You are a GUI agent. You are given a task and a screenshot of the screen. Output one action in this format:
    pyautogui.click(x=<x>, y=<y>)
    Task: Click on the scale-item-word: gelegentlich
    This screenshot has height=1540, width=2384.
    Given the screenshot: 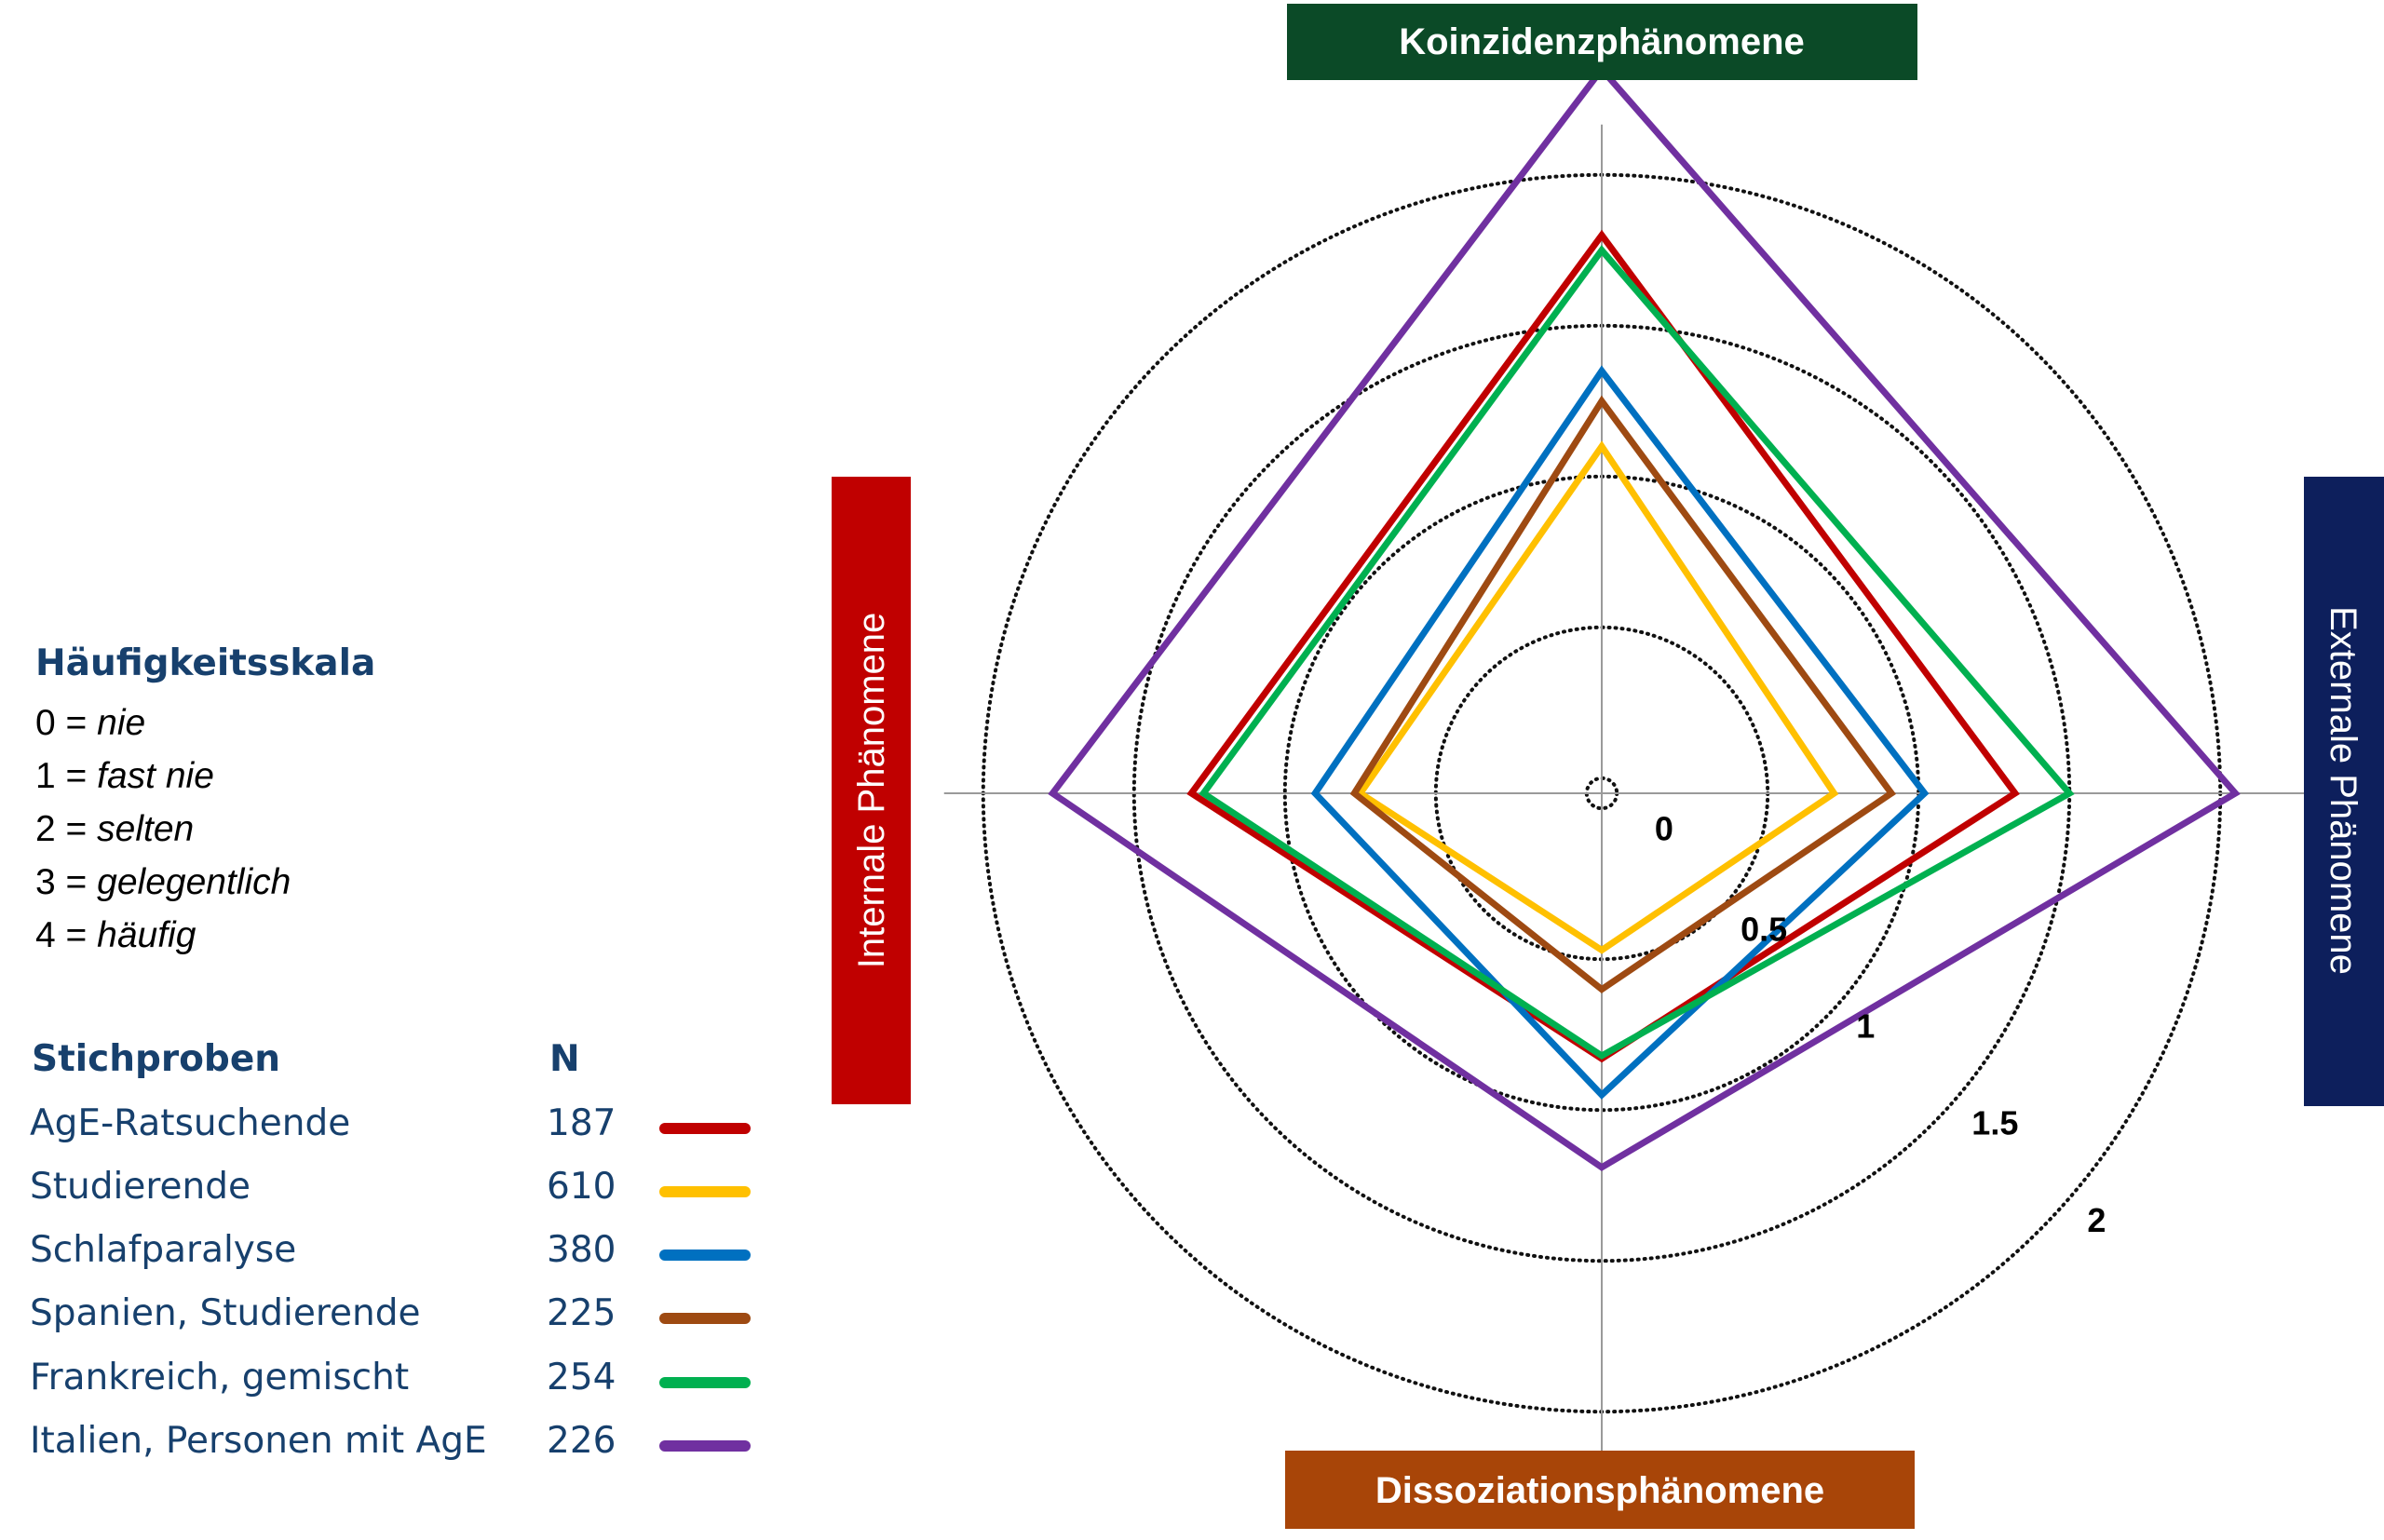 What is the action you would take?
    pyautogui.click(x=194, y=882)
    